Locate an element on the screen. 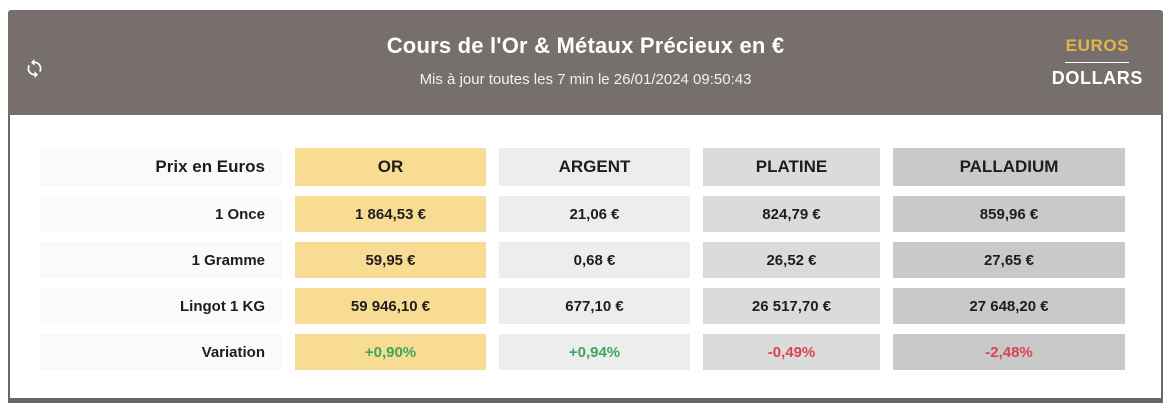 The height and width of the screenshot is (408, 1169). cell-gramme-palladium: 27,65 € is located at coordinates (1009, 260).